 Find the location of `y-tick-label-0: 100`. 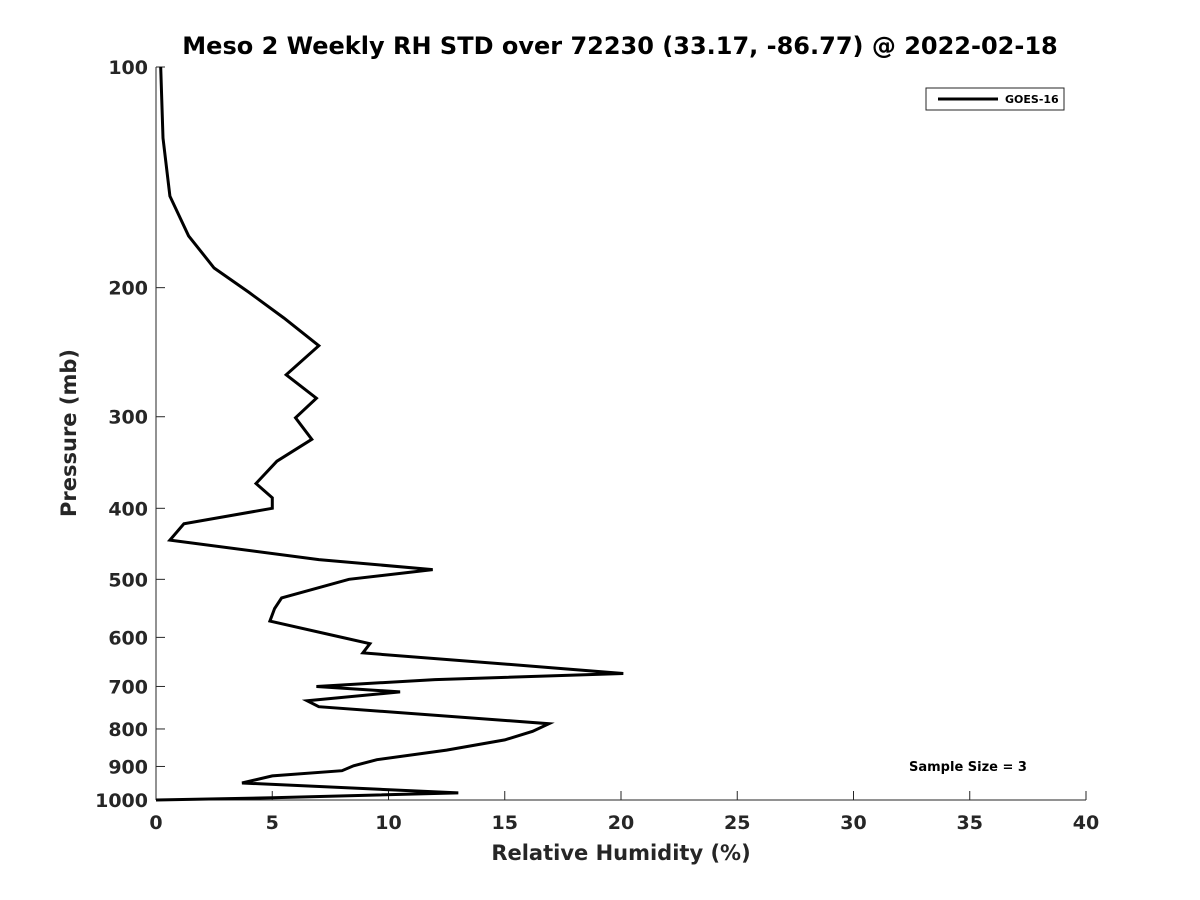

y-tick-label-0: 100 is located at coordinates (128, 68).